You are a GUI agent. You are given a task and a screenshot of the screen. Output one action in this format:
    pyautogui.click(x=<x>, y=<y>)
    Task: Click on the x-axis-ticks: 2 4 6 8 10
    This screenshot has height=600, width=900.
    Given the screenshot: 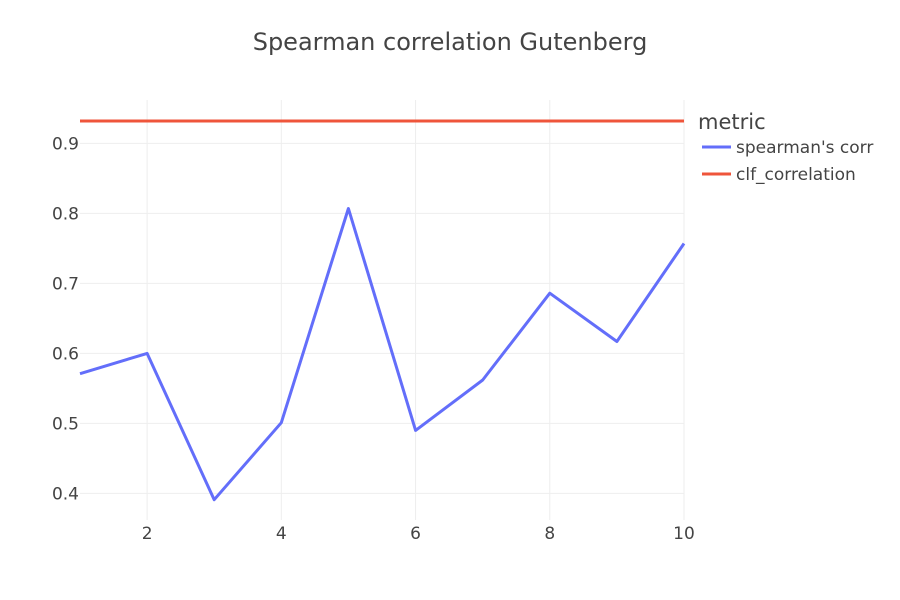 What is the action you would take?
    pyautogui.click(x=418, y=534)
    